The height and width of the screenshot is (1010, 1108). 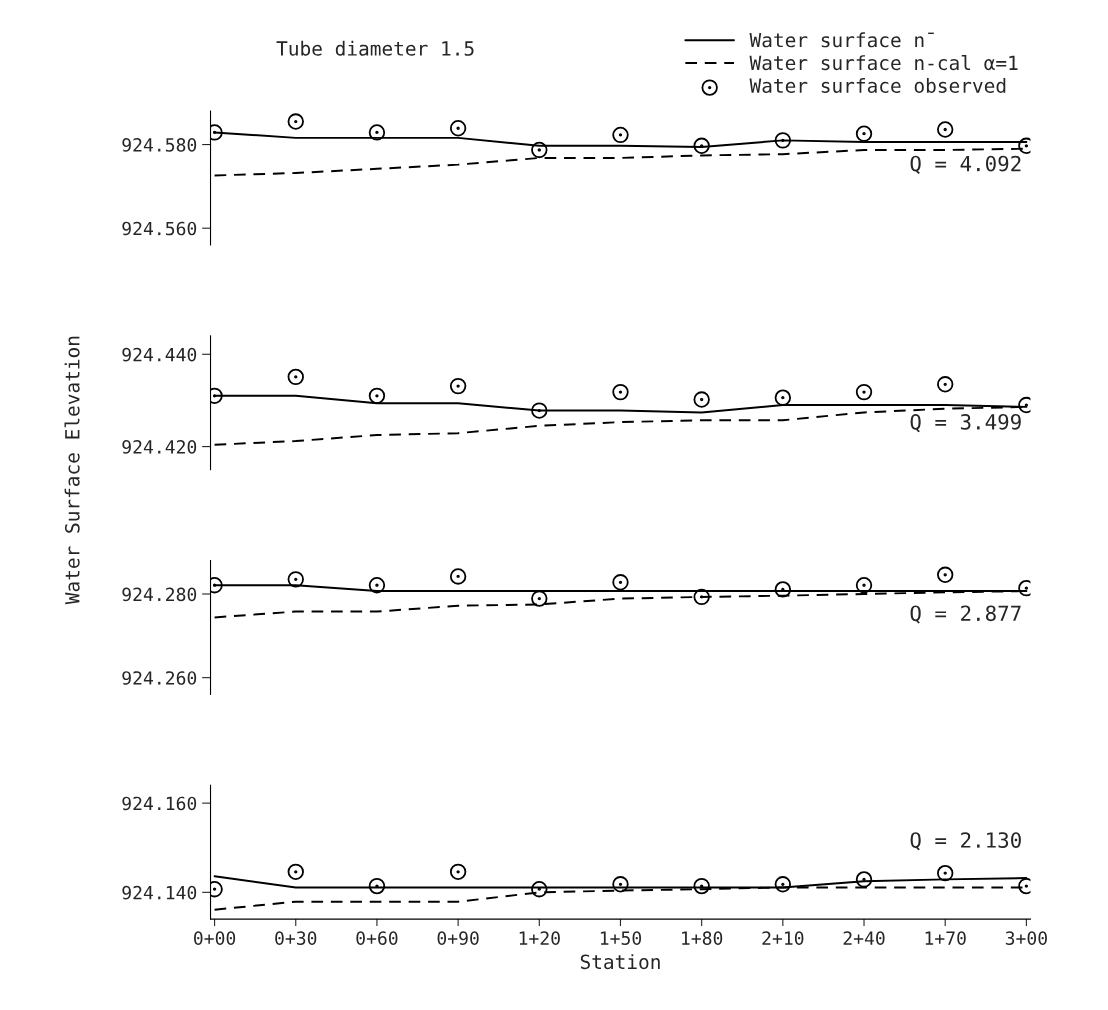 I want to click on x-tick-label: 1+70, so click(x=945, y=938).